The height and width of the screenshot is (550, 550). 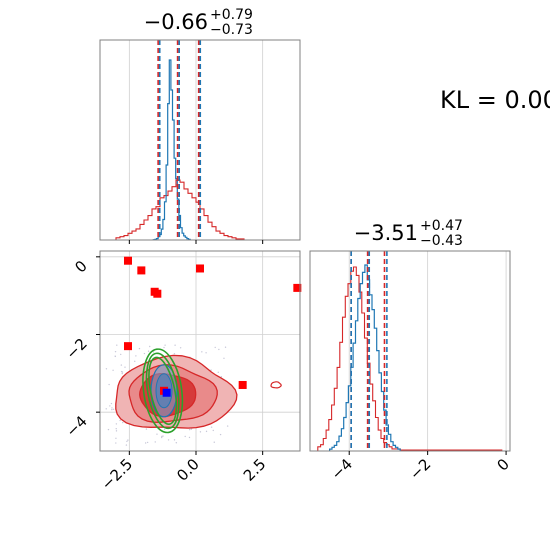 What do you see at coordinates (231, 30) in the screenshot?
I see `panel-title-param1-lower-error: −0.73` at bounding box center [231, 30].